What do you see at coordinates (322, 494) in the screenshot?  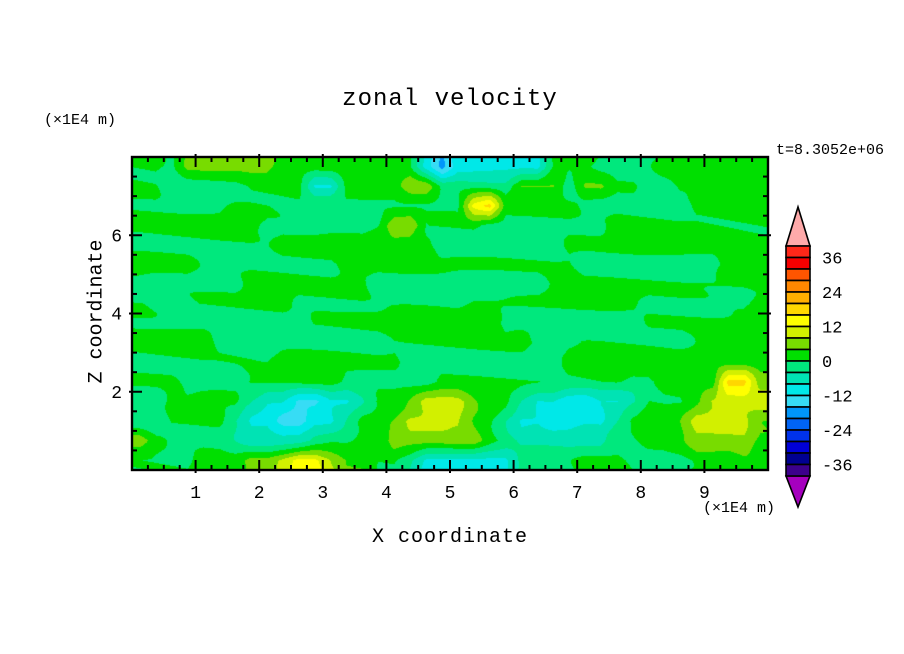 I see `svg-text: 3` at bounding box center [322, 494].